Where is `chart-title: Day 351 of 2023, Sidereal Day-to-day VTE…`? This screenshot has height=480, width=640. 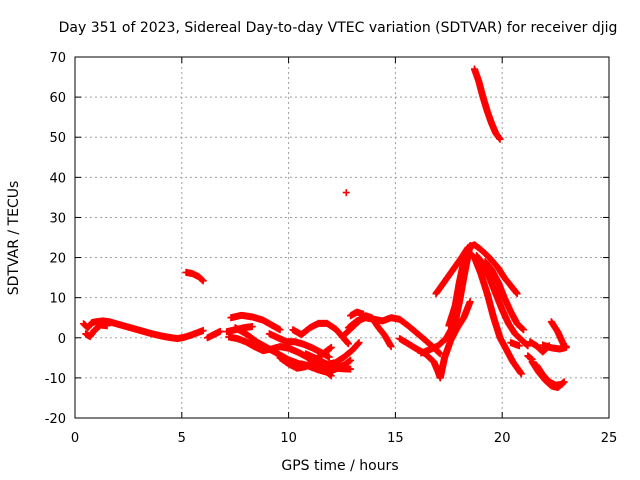 chart-title: Day 351 of 2023, Sidereal Day-to-day VTE… is located at coordinates (338, 28).